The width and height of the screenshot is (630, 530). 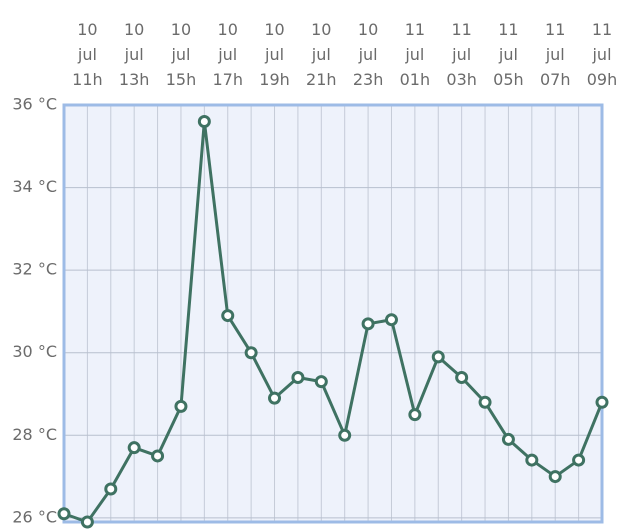 What do you see at coordinates (415, 79) in the screenshot?
I see `x-tick-label-line: 01h` at bounding box center [415, 79].